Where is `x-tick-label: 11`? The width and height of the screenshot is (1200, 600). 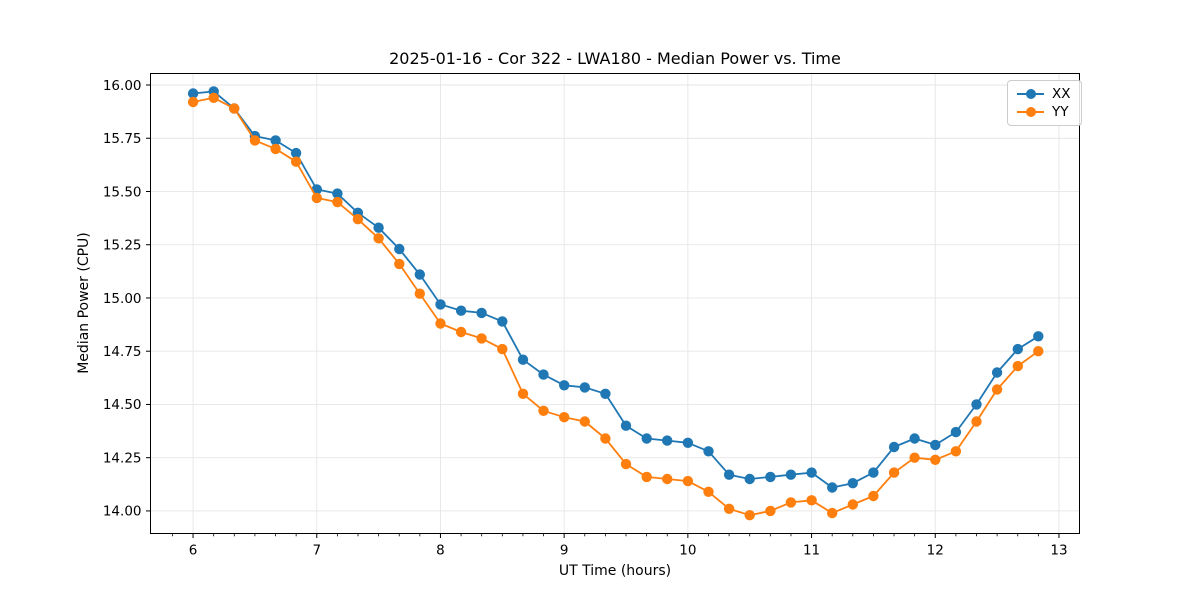
x-tick-label: 11 is located at coordinates (811, 551).